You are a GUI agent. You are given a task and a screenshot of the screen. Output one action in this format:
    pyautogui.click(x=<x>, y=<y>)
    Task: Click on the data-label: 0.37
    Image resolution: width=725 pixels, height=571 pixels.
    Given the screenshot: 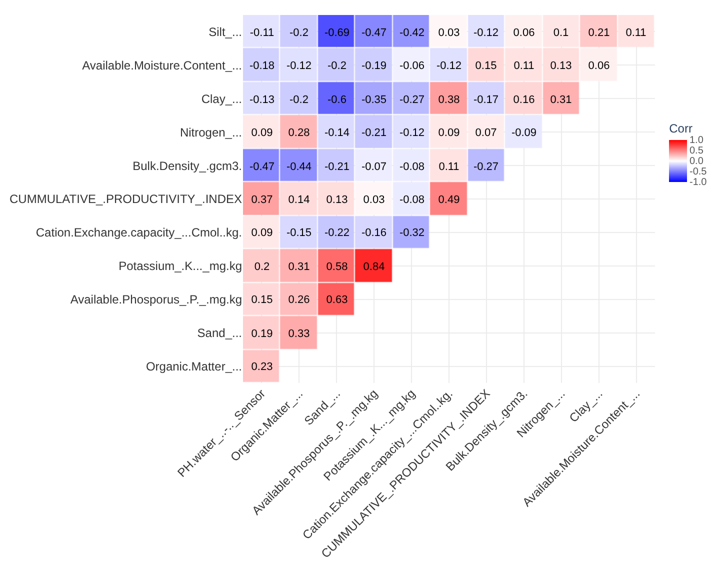 What is the action you would take?
    pyautogui.click(x=262, y=200)
    